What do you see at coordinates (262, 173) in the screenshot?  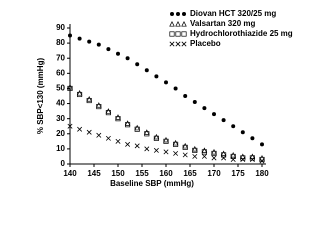 I see `x-tick-label: 180` at bounding box center [262, 173].